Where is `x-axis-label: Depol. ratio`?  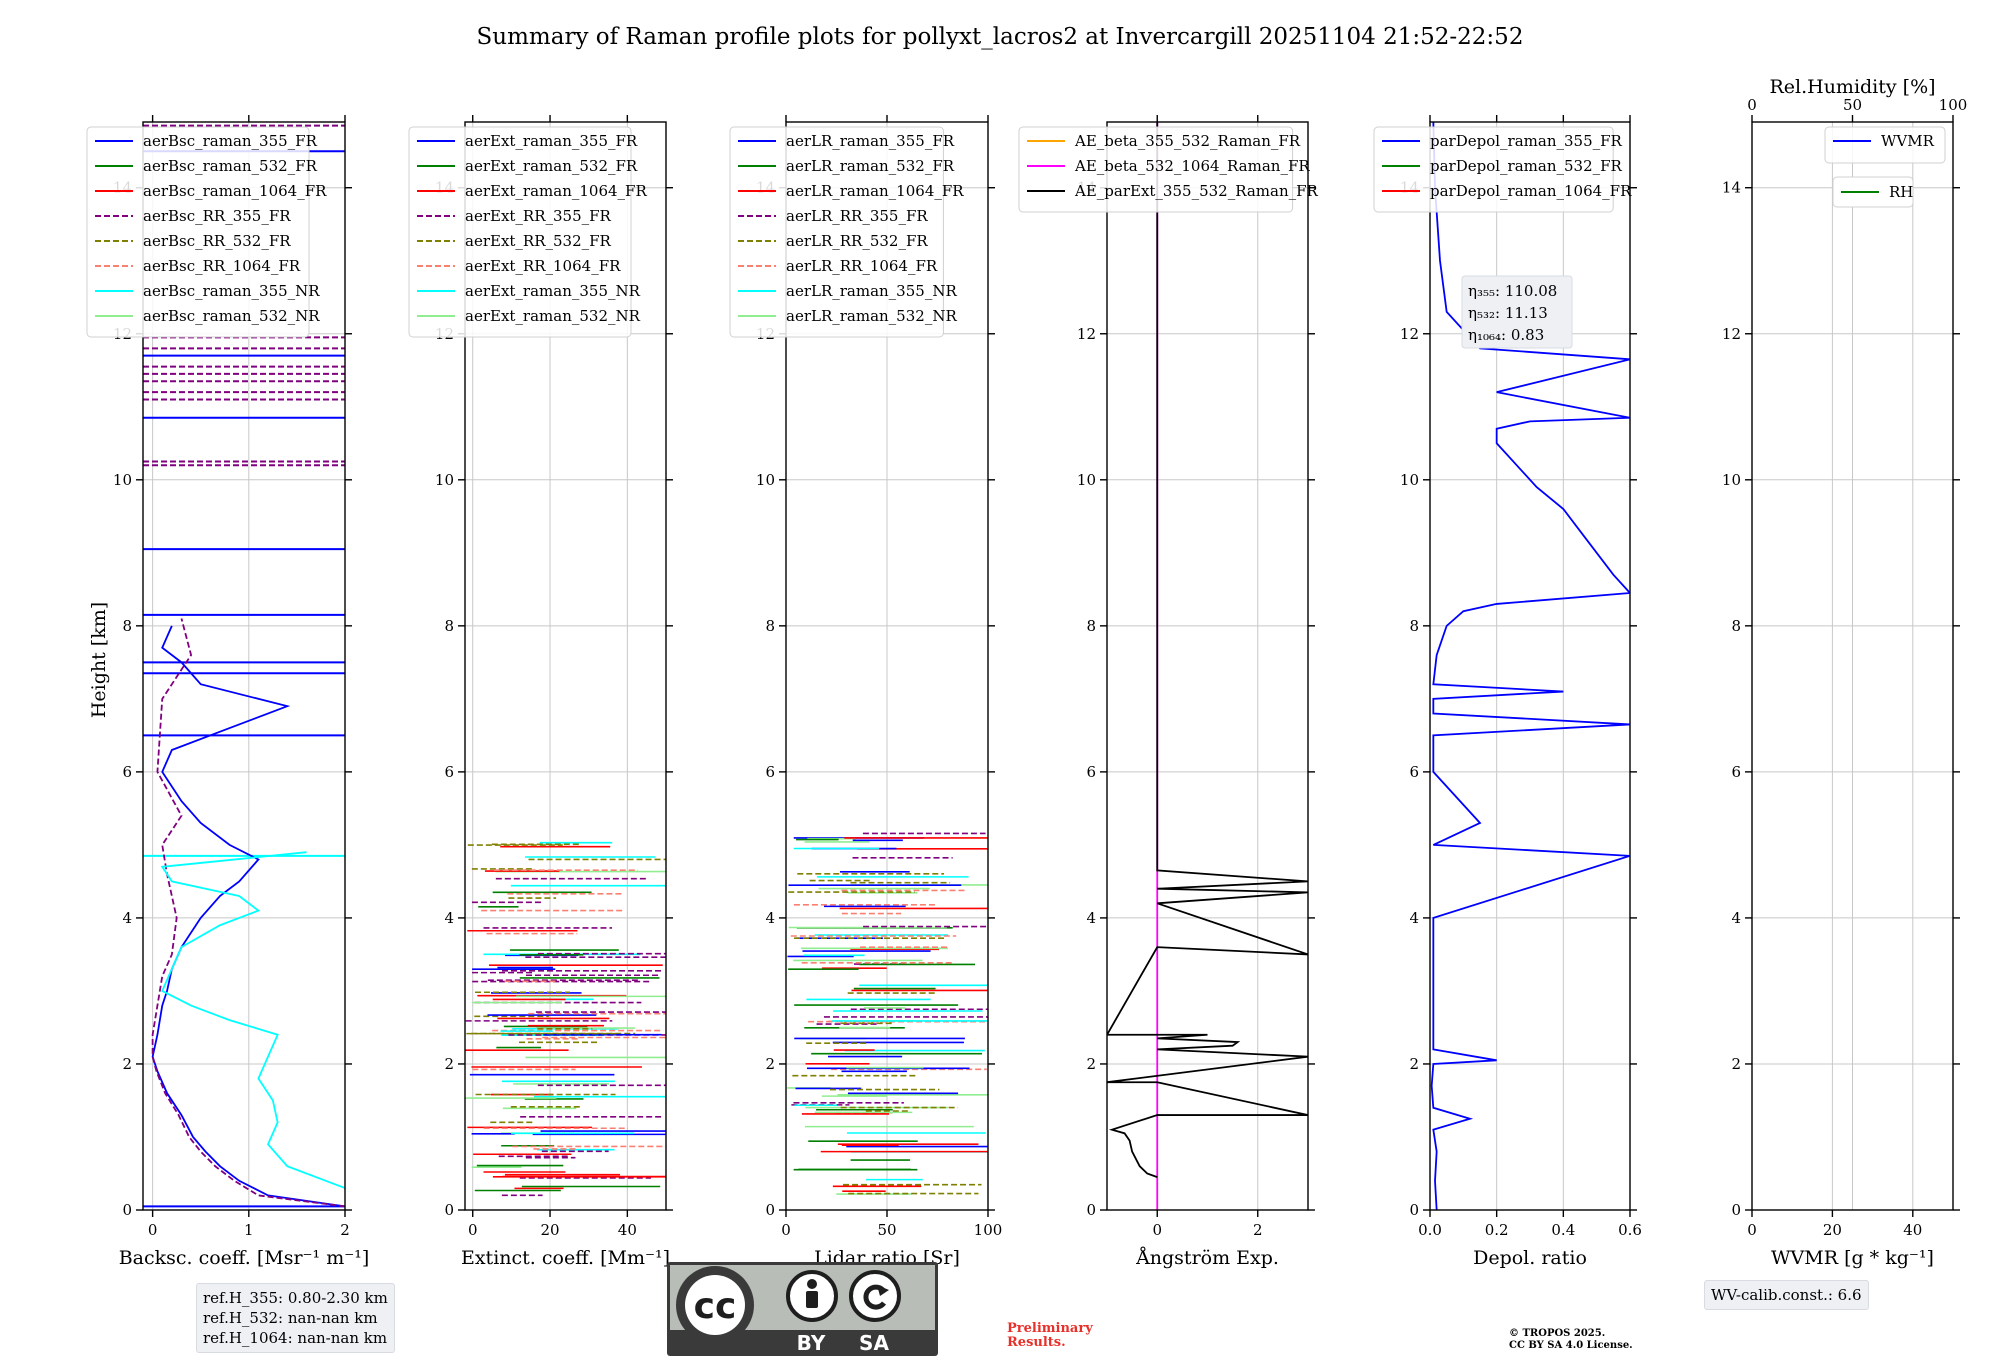
x-axis-label: Depol. ratio is located at coordinates (1530, 1258).